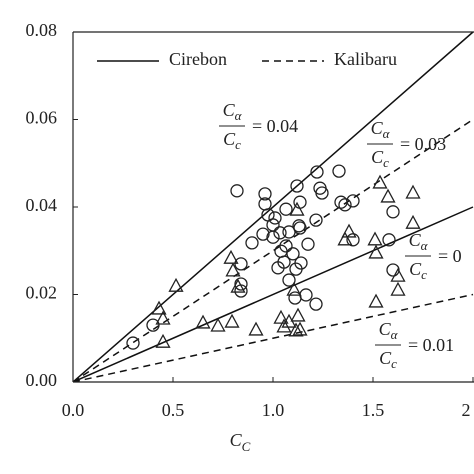  What do you see at coordinates (431, 345) in the screenshot?
I see `annotation-value: = 0.01` at bounding box center [431, 345].